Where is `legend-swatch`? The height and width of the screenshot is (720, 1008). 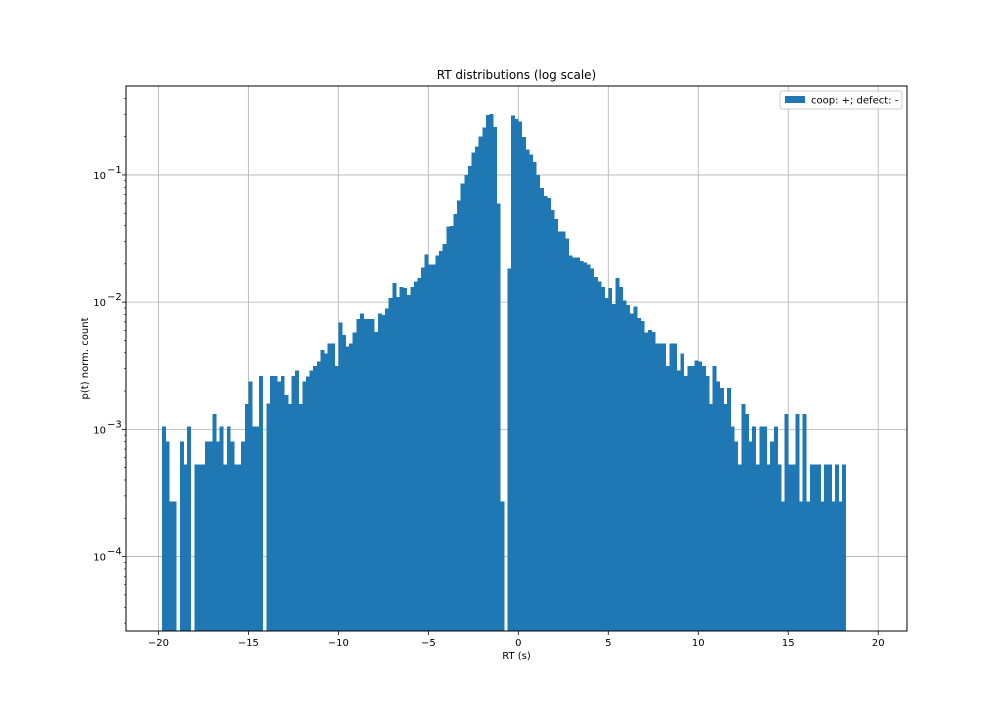 legend-swatch is located at coordinates (795, 99).